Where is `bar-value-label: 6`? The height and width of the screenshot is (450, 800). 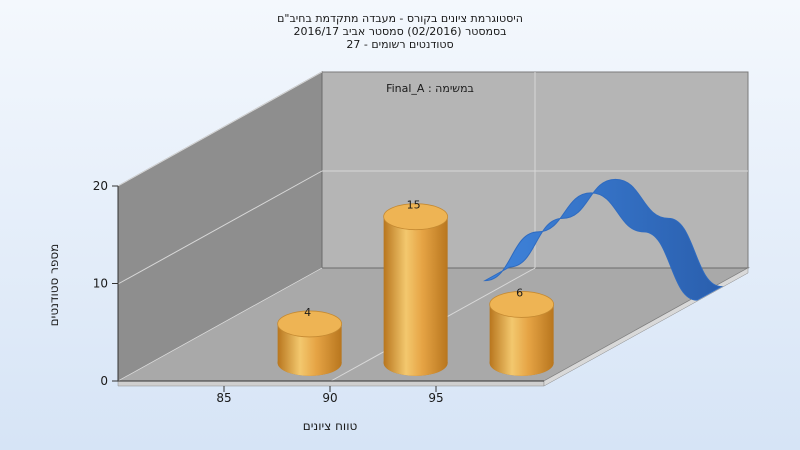
bar-value-label: 6 is located at coordinates (519, 292).